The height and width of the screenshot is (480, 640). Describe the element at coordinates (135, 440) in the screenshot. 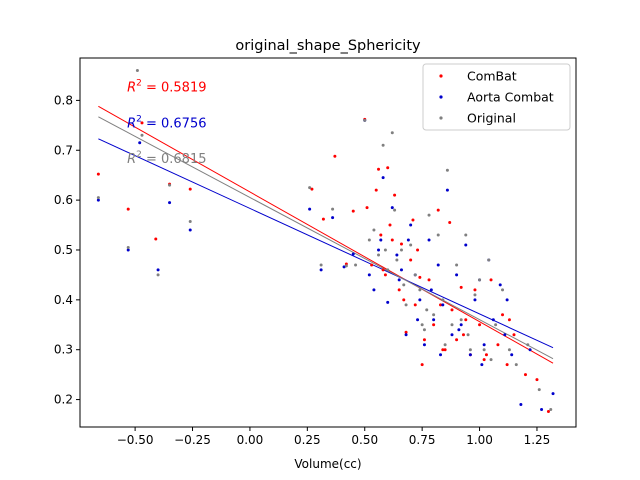

I see `x-tick-label: −0.50` at that location.